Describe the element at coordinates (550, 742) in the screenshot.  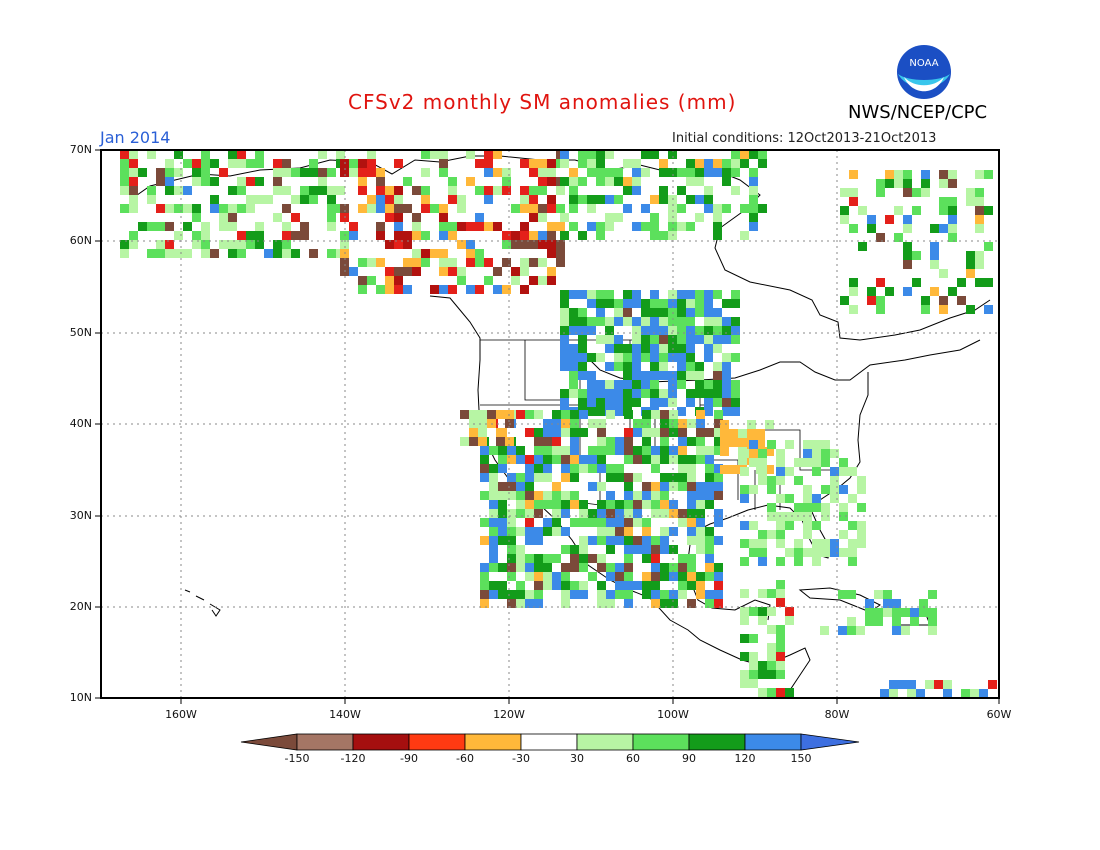
I see `colorbar` at that location.